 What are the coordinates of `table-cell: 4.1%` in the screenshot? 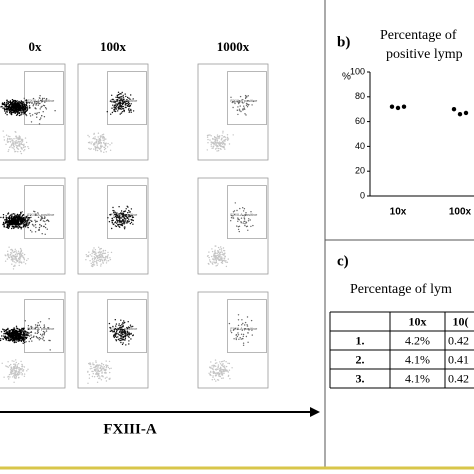 It's located at (417, 359).